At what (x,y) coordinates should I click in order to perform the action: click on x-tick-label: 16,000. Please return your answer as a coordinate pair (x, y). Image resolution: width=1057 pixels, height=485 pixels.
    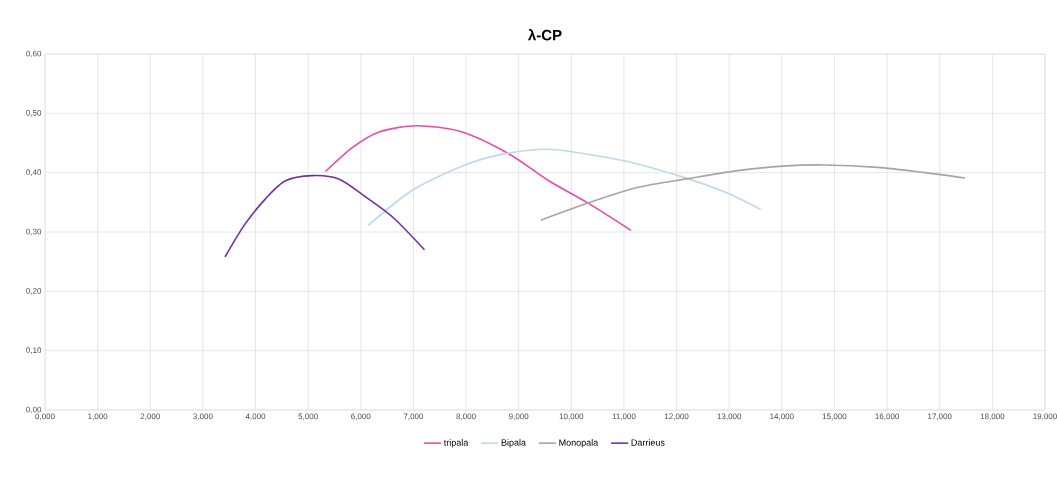
    Looking at the image, I should click on (887, 417).